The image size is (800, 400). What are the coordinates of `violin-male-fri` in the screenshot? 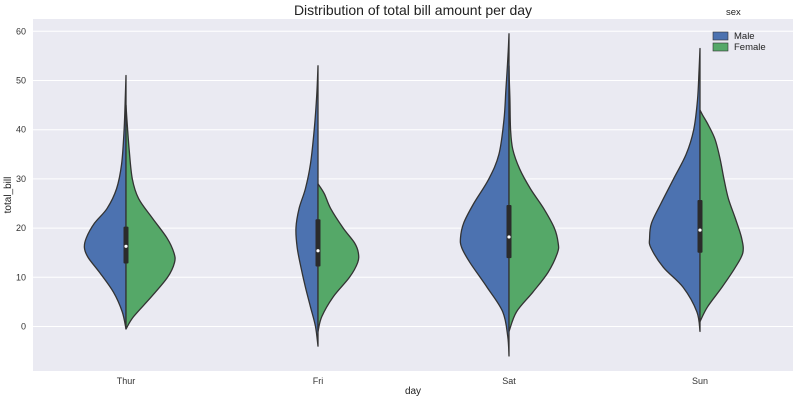 It's located at (307, 206).